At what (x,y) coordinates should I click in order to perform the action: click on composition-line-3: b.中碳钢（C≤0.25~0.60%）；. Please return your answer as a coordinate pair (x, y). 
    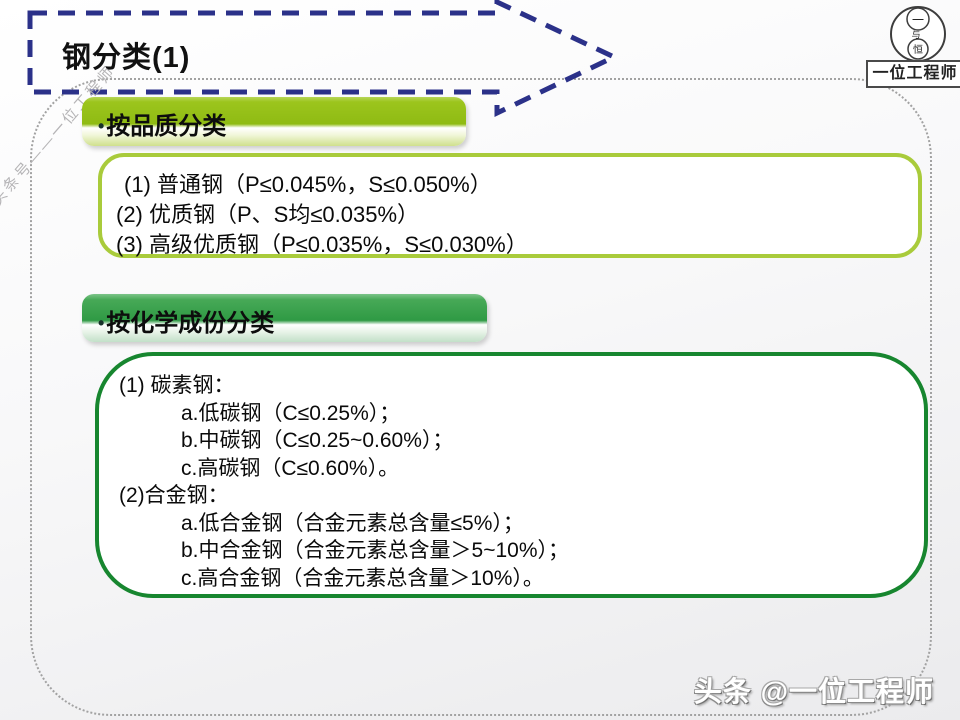
    Looking at the image, I should click on (317, 440).